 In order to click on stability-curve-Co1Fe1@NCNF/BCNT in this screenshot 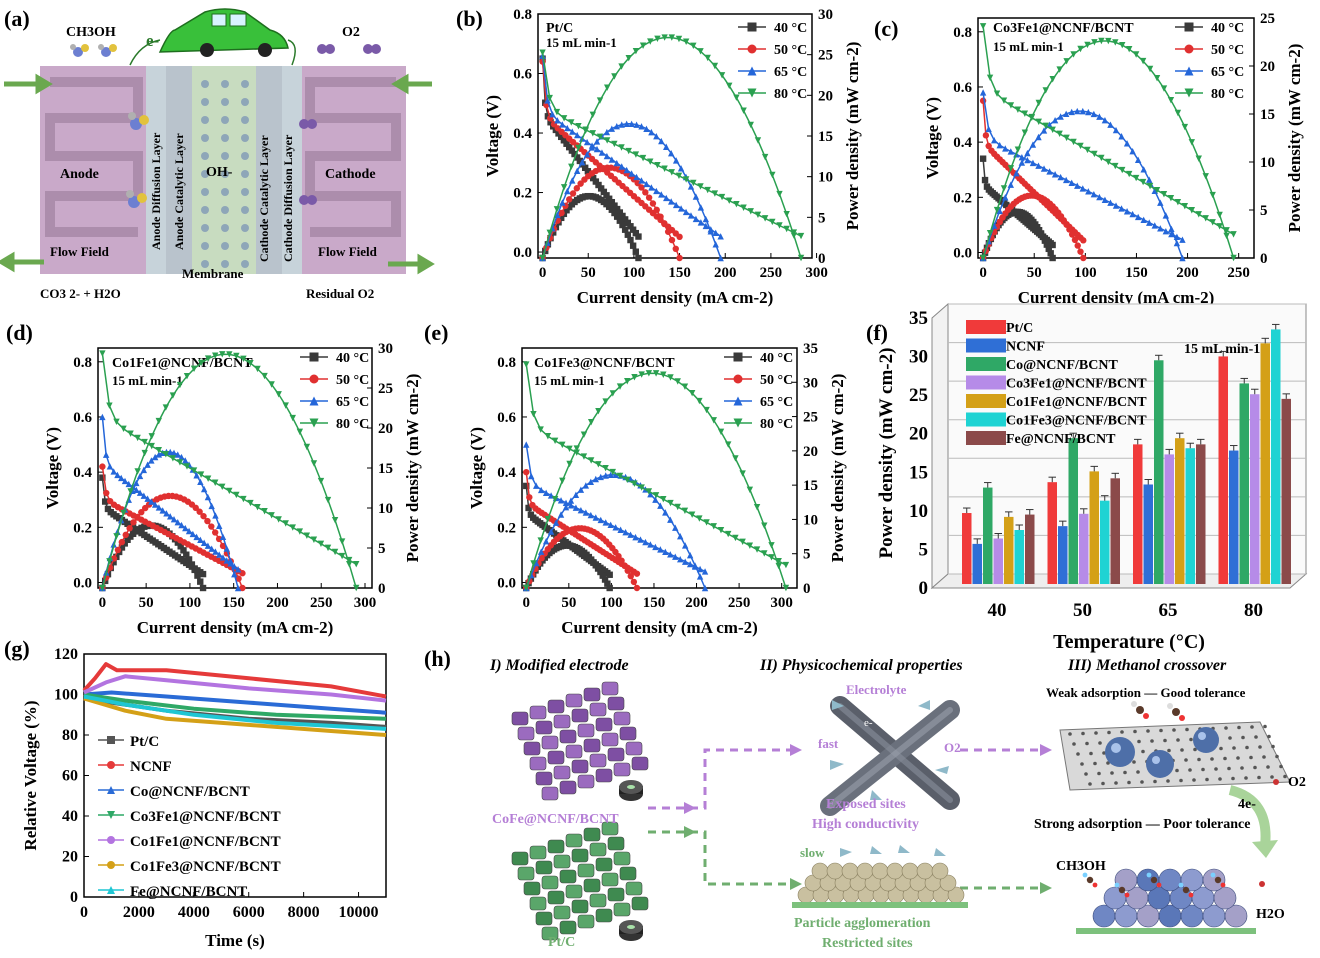, I will do `click(235, 688)`.